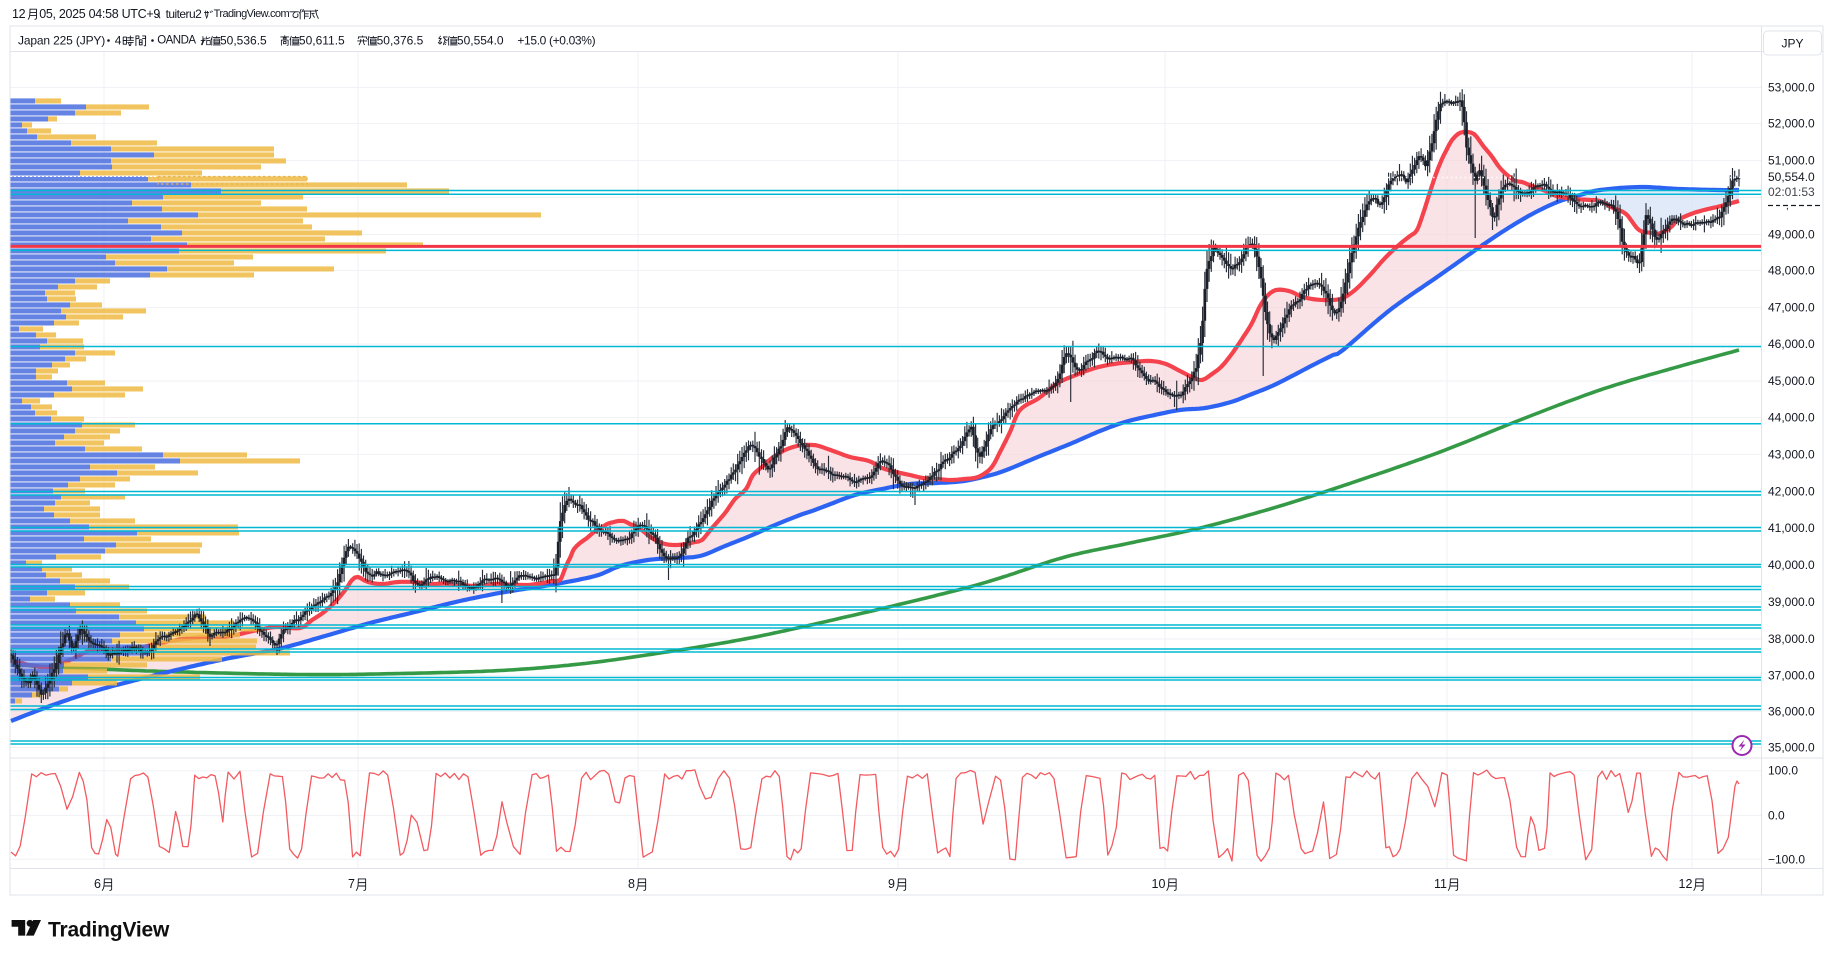  Describe the element at coordinates (1791, 455) in the screenshot. I see `svg-text: 43,000.0` at that location.